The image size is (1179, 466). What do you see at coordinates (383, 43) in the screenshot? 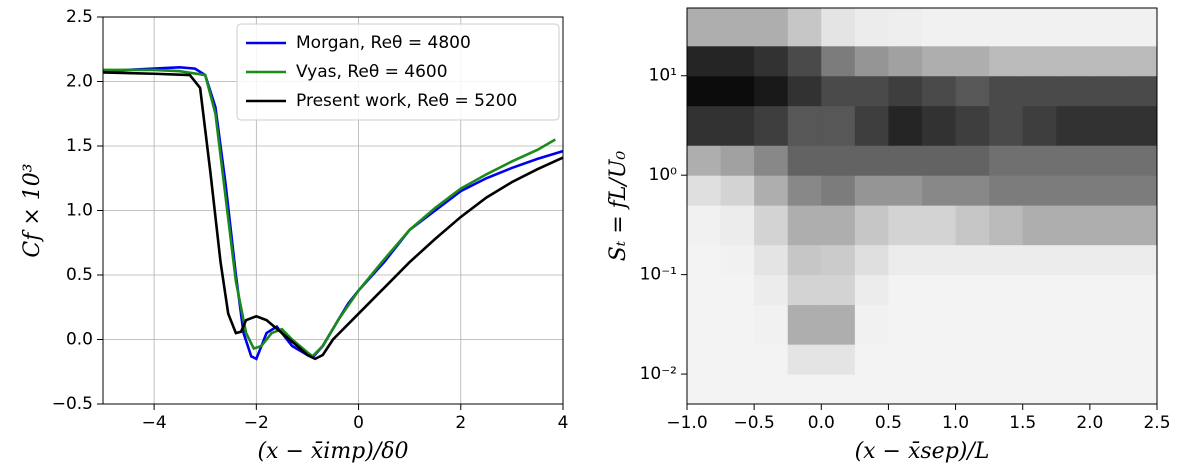
I see `legend-label: Morgan, Reθ = 4800` at bounding box center [383, 43].